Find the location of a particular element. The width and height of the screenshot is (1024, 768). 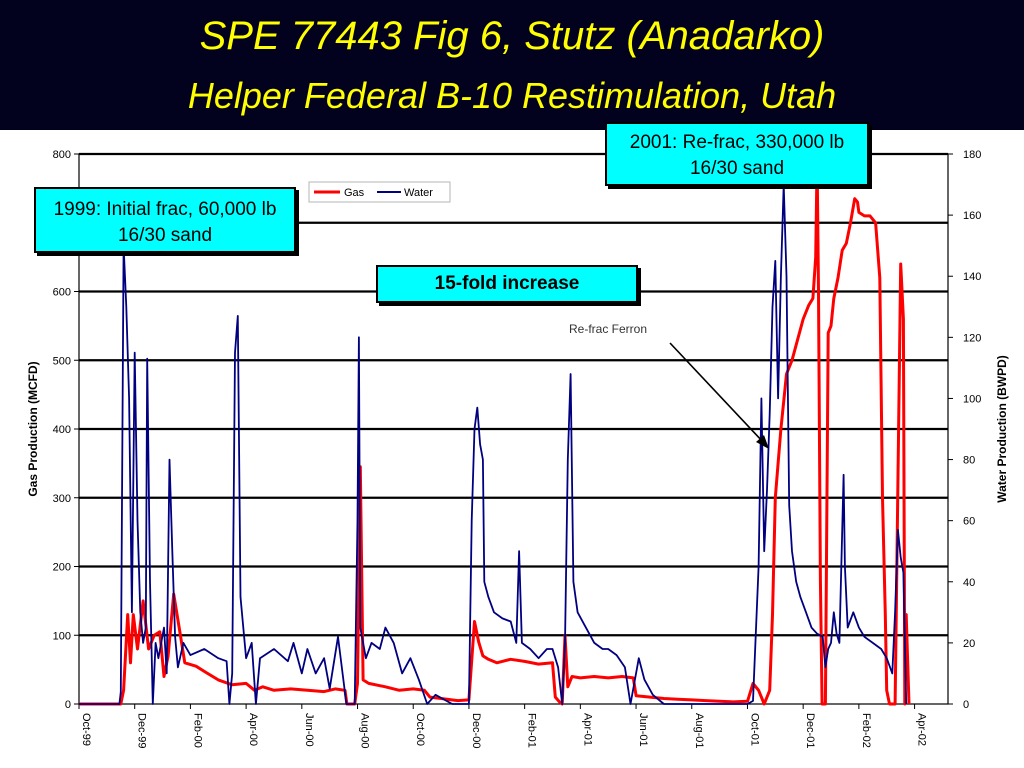

legend-water-label: Water is located at coordinates (418, 193).